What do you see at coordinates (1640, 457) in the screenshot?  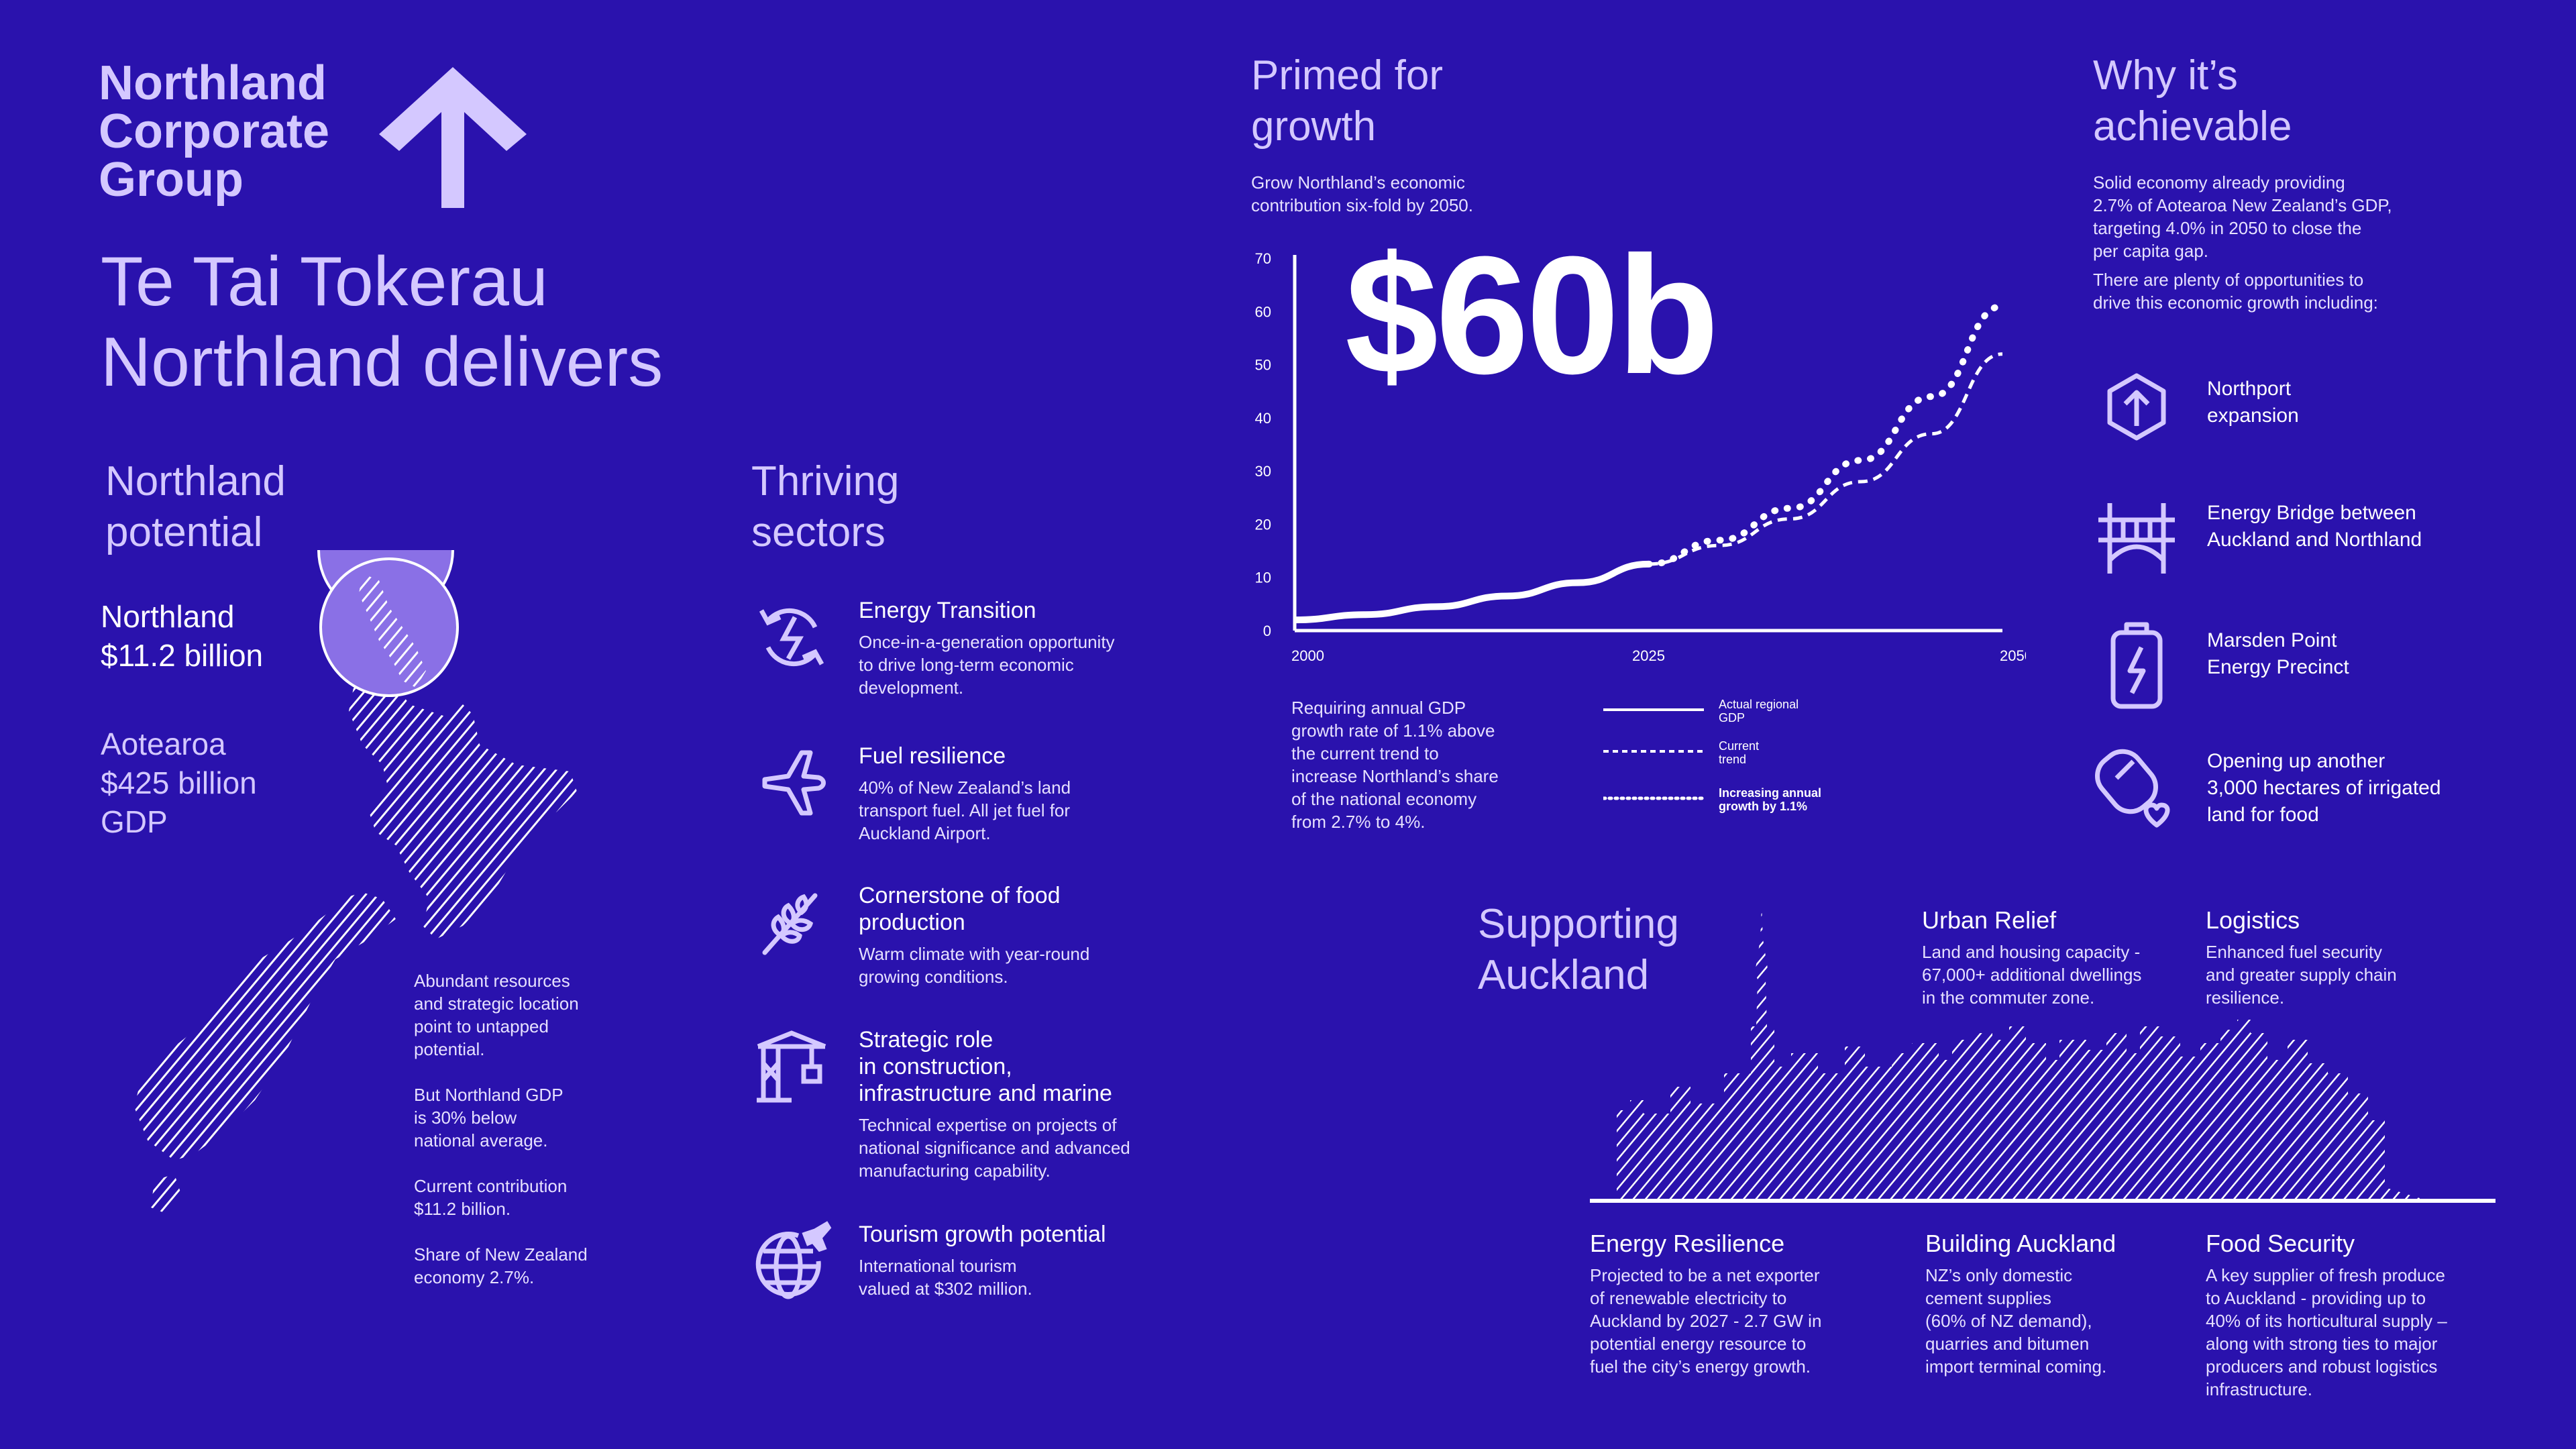 I see `gdp-growth-chart: 0 10 20 30 40 50 60 70 2000 2025 2050` at bounding box center [1640, 457].